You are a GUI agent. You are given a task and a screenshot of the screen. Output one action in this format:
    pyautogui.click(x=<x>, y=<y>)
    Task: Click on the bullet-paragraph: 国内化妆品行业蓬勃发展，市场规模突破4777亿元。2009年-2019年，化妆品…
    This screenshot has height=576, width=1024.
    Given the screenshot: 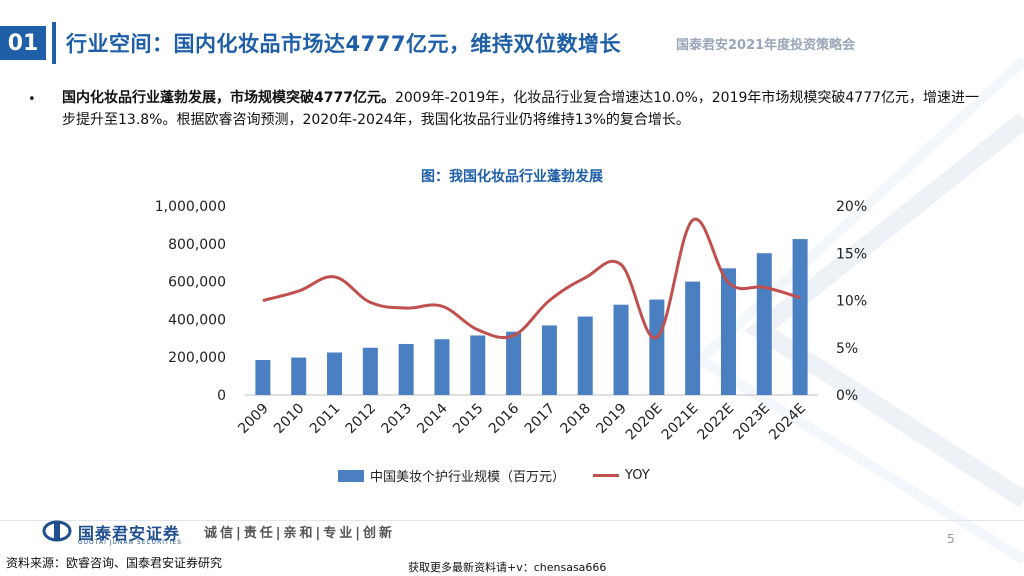 What is the action you would take?
    pyautogui.click(x=522, y=109)
    